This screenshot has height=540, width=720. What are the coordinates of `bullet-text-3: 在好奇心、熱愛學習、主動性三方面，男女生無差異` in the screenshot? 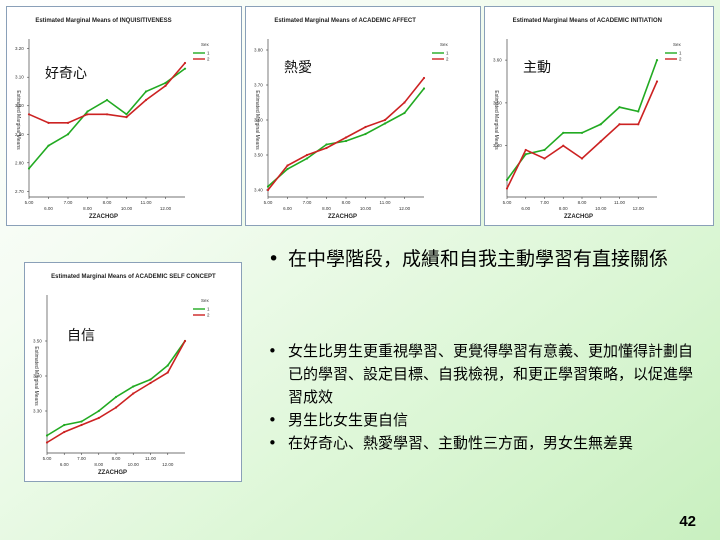 It's located at (461, 443).